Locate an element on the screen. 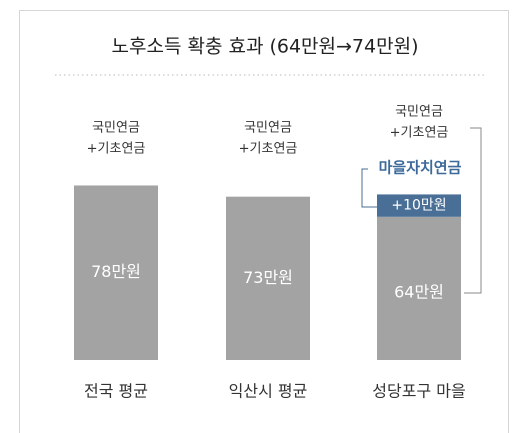  value-label: 73만원 is located at coordinates (268, 277).